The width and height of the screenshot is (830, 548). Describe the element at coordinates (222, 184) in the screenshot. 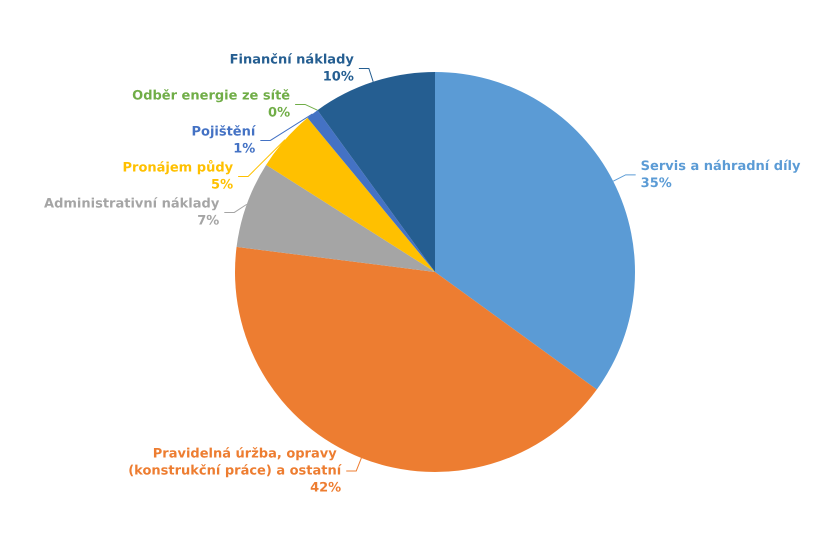

I see `data-label: 5%` at that location.